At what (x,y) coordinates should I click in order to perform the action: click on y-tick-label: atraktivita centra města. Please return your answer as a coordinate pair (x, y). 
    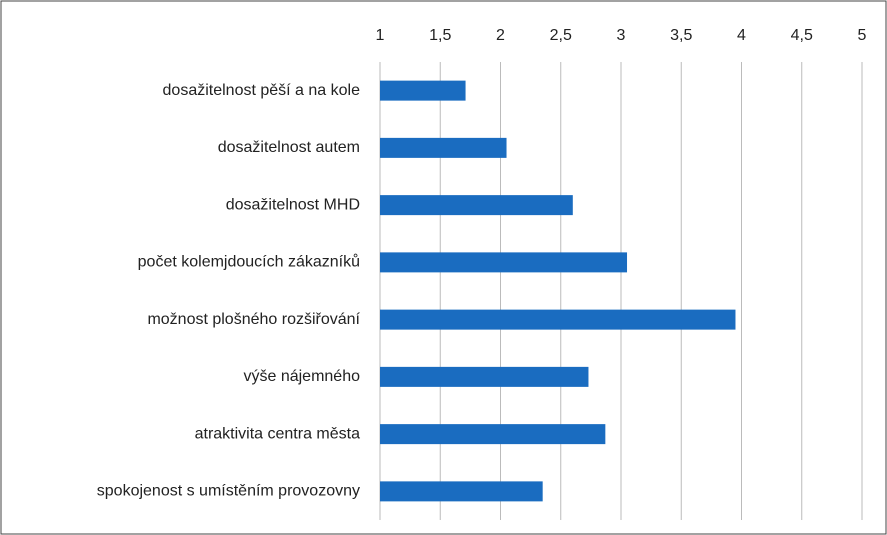
    Looking at the image, I should click on (278, 433).